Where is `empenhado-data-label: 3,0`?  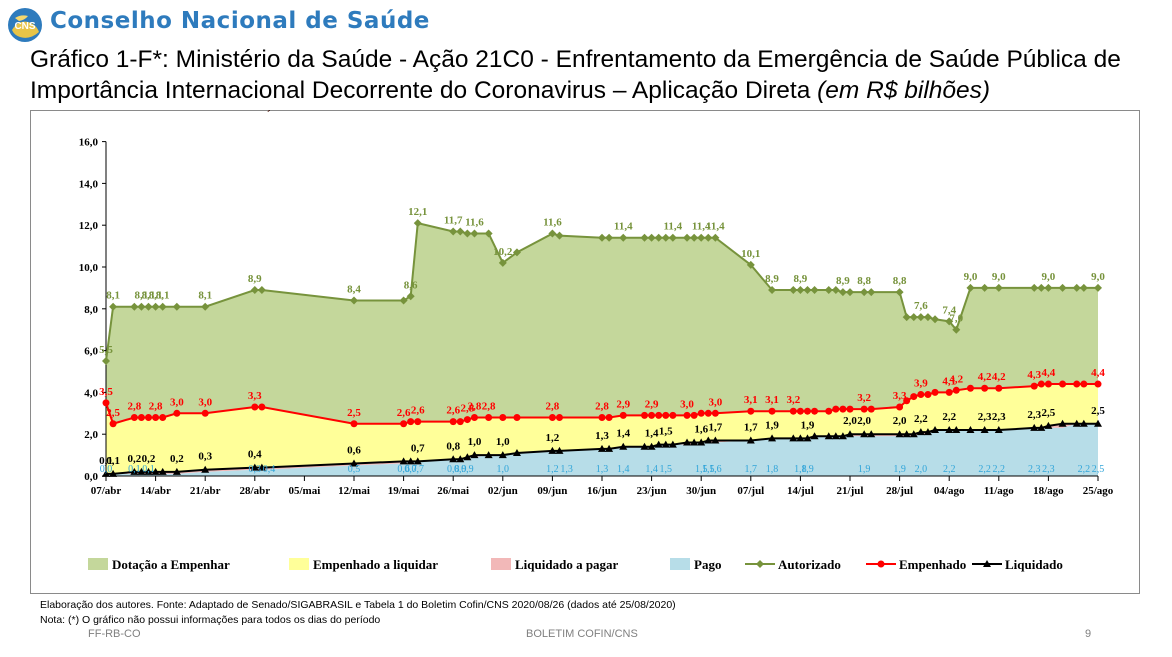
empenhado-data-label: 3,0 is located at coordinates (687, 404).